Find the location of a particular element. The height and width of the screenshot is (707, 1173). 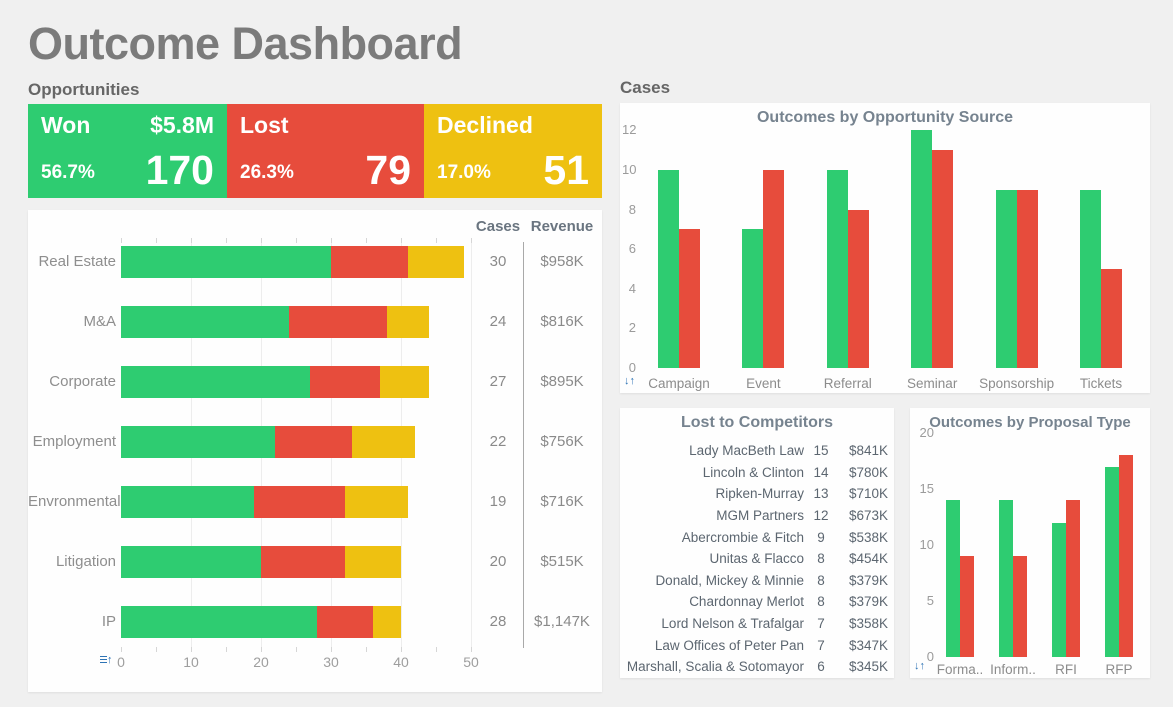

competitor-name: MGM Partners is located at coordinates (760, 516).